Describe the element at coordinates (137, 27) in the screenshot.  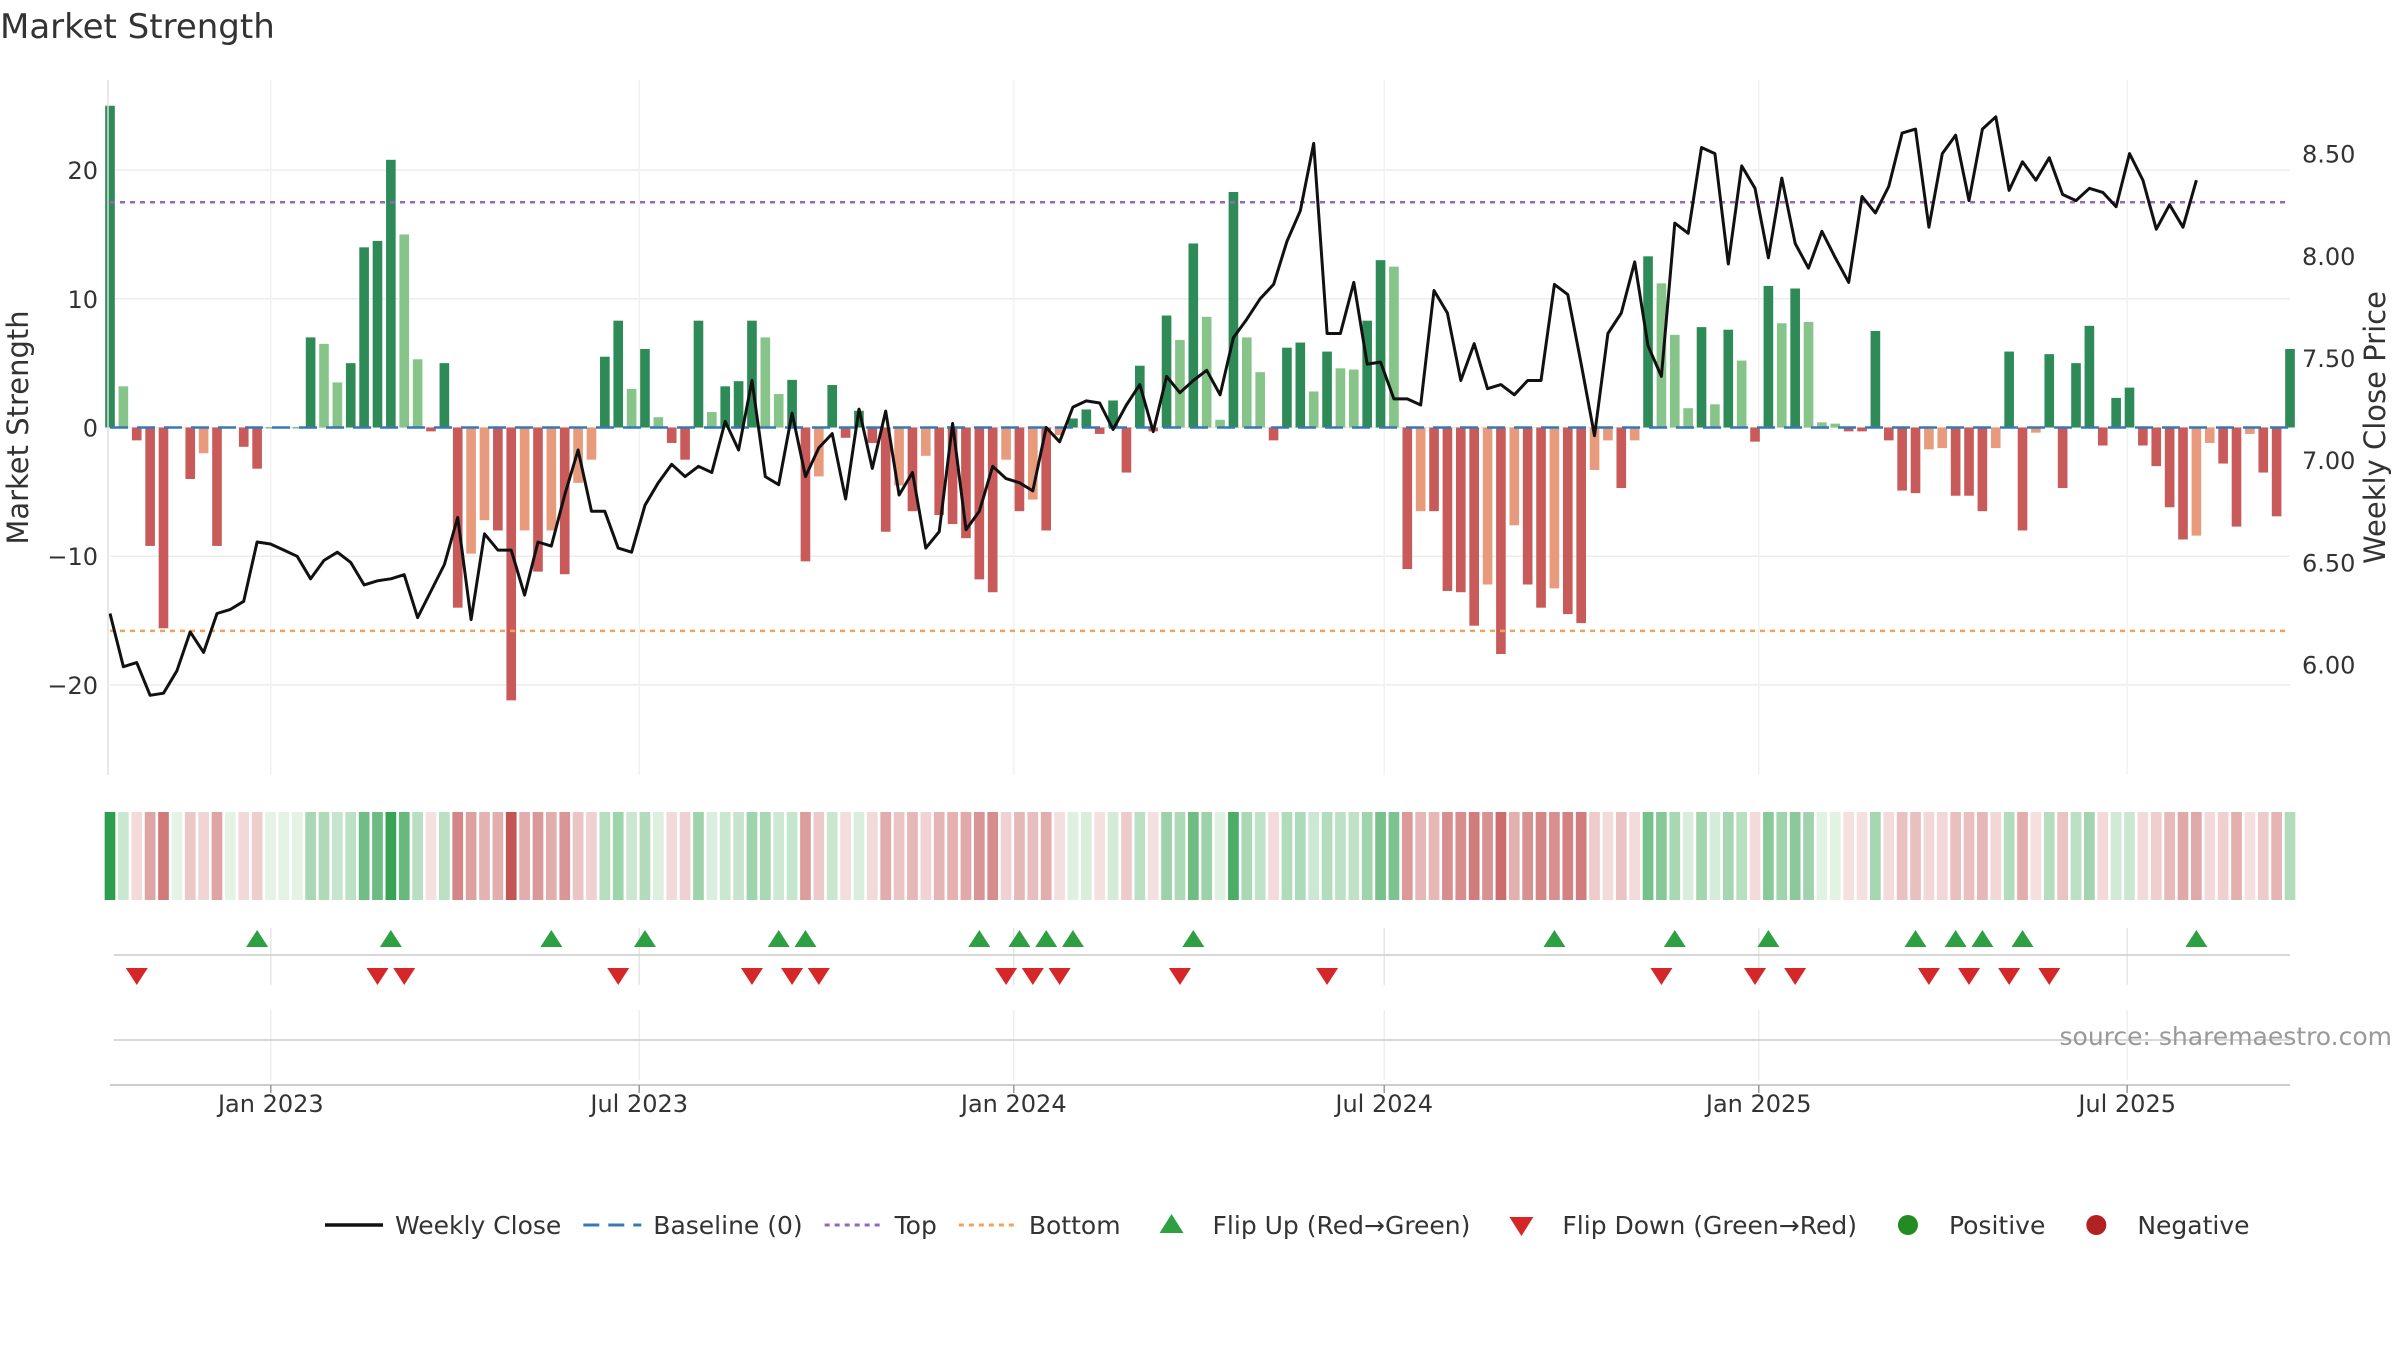
I see `chart-title: Market Strength` at that location.